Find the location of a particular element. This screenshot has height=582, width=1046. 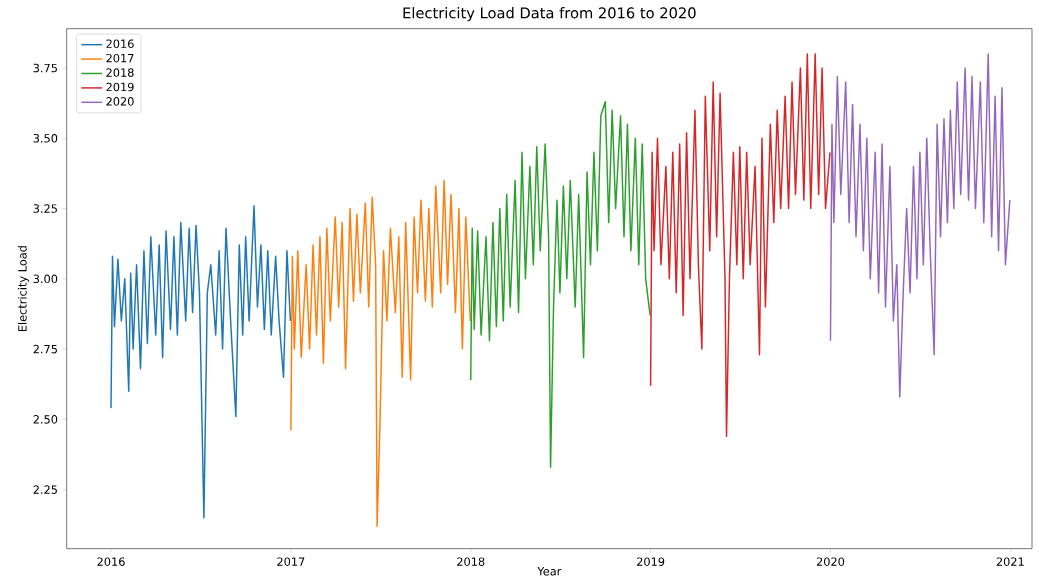

y-tick-label: 3.25 is located at coordinates (45, 208).